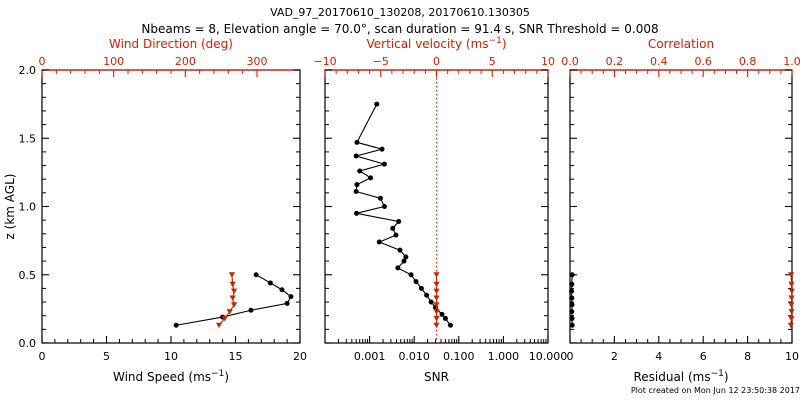  What do you see at coordinates (226, 300) in the screenshot?
I see `series-wind-direction` at bounding box center [226, 300].